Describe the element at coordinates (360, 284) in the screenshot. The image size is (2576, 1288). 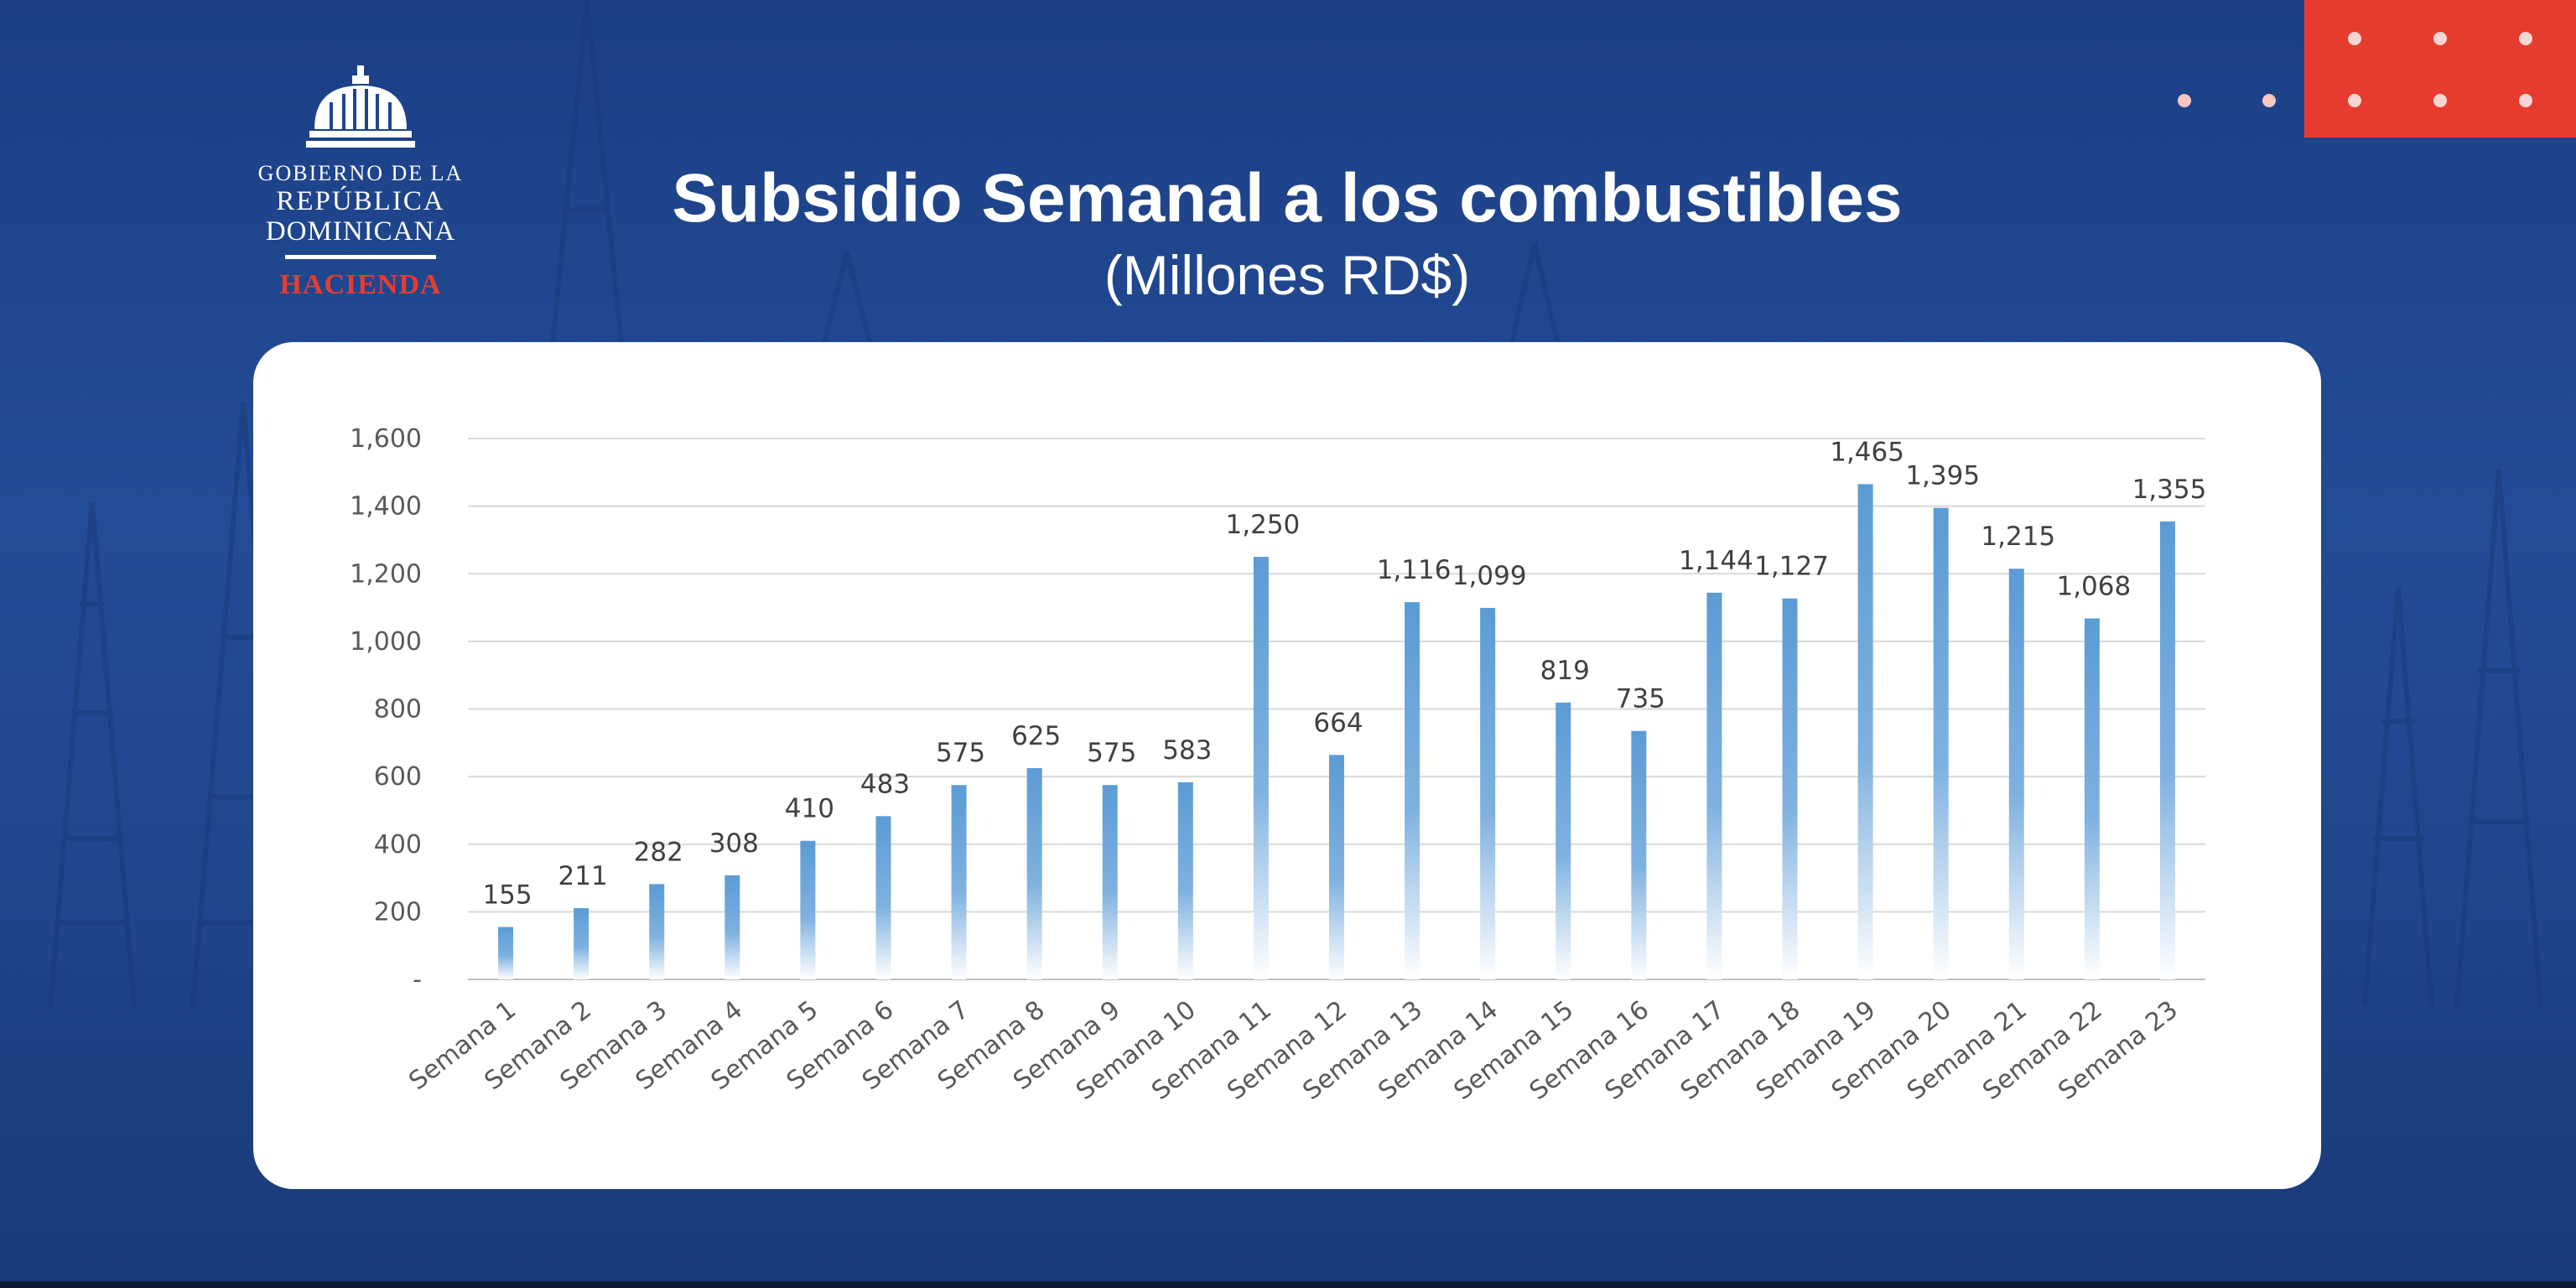
I see `logo-hacienda: HACIENDA` at that location.